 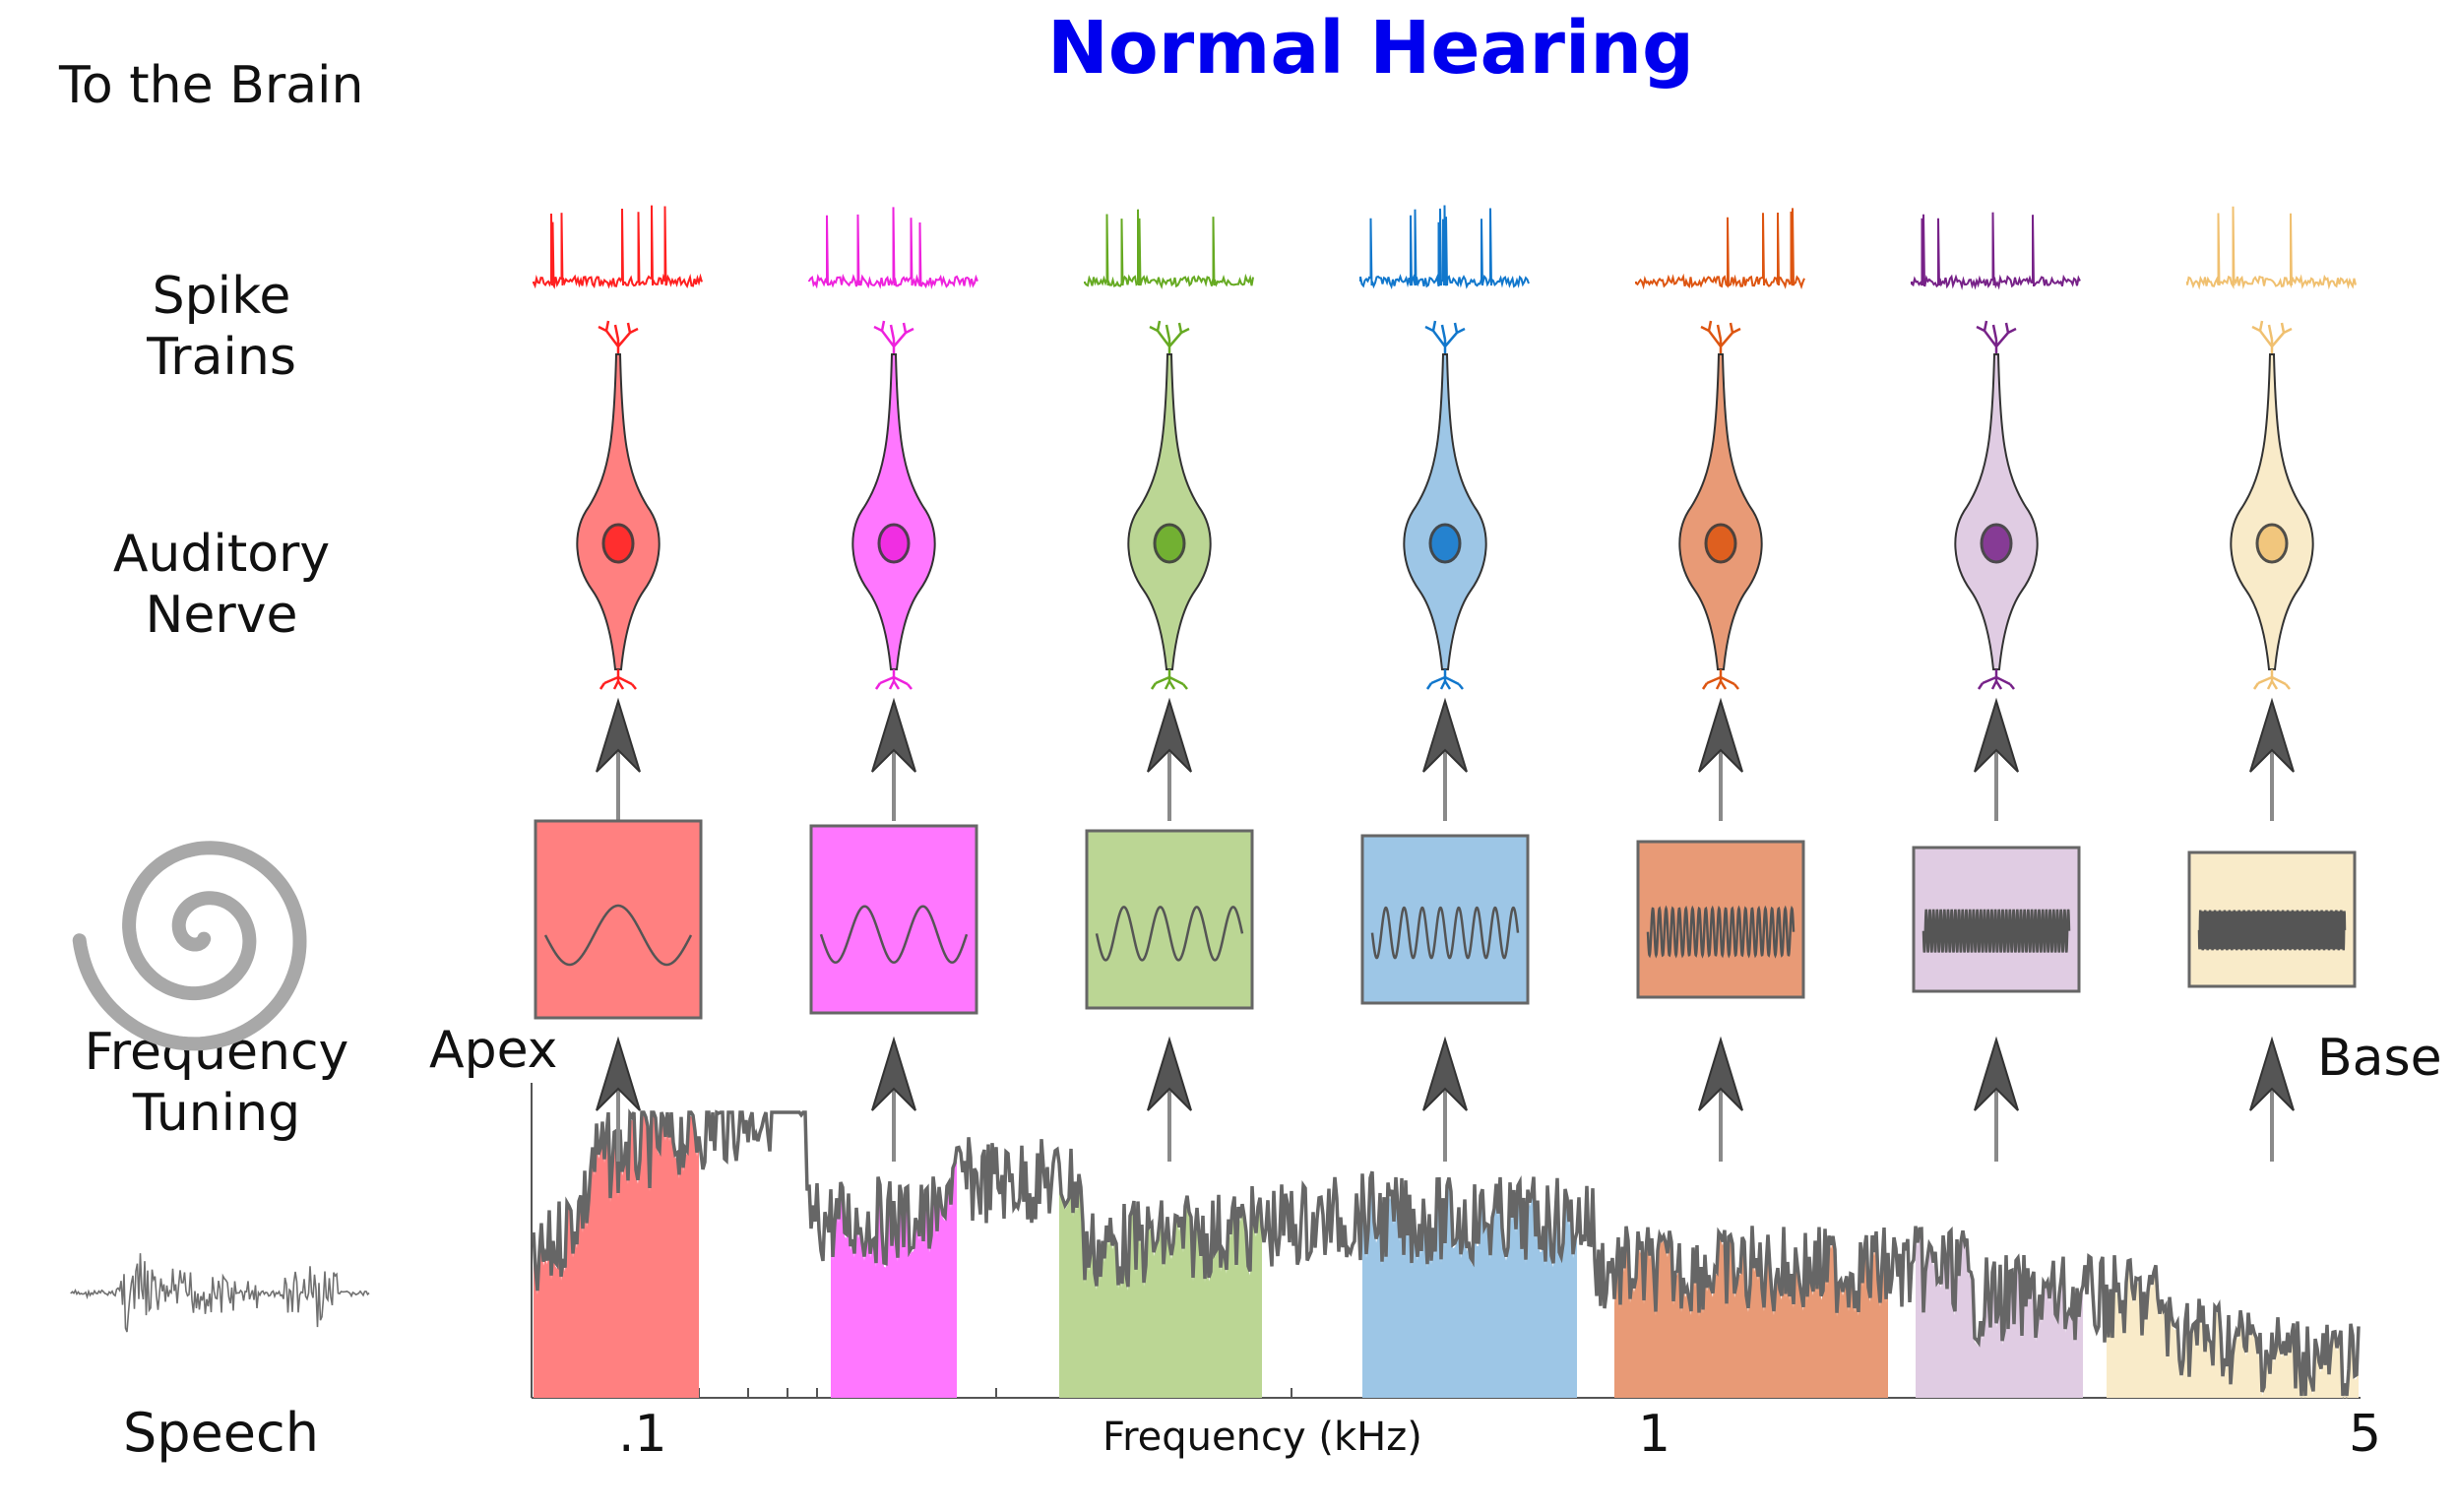 I want to click on spiral-path, so click(x=189, y=946).